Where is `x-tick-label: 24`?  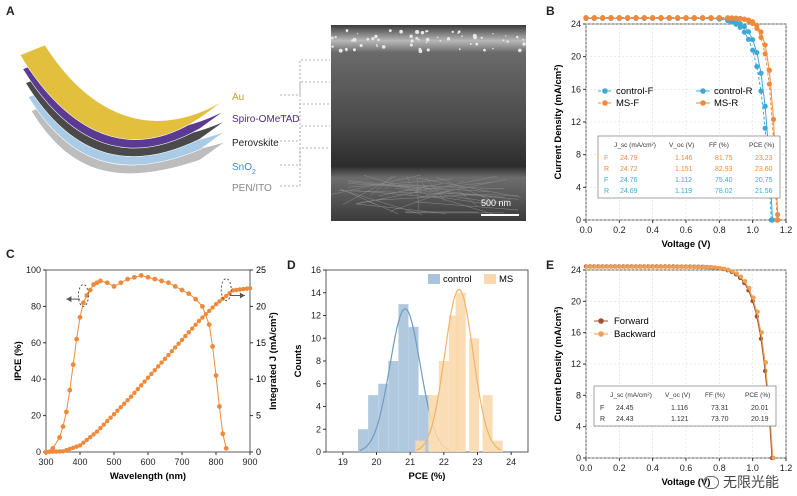 x-tick-label: 24 is located at coordinates (511, 462).